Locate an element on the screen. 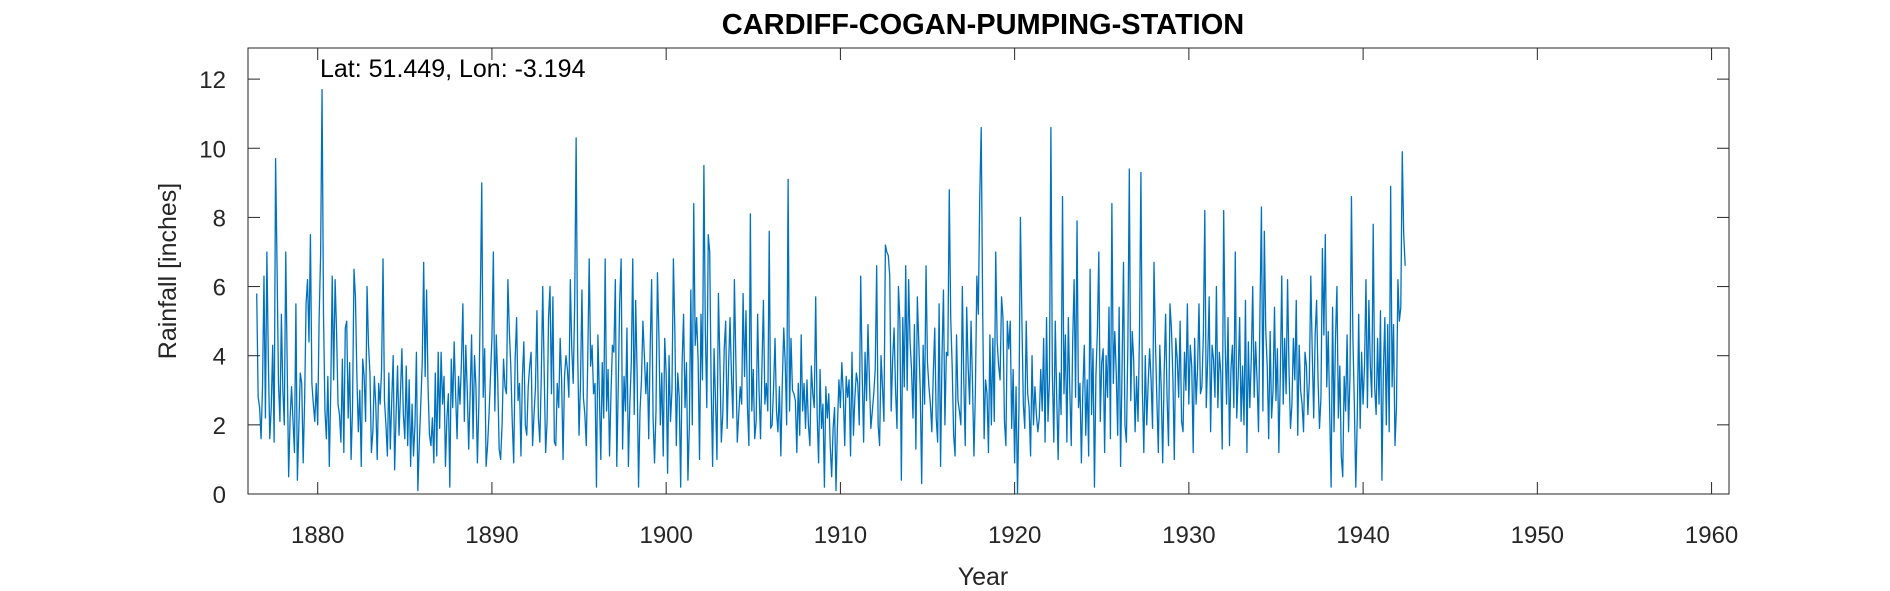 The width and height of the screenshot is (1890, 591). x-tick-label: 1910 is located at coordinates (840, 535).